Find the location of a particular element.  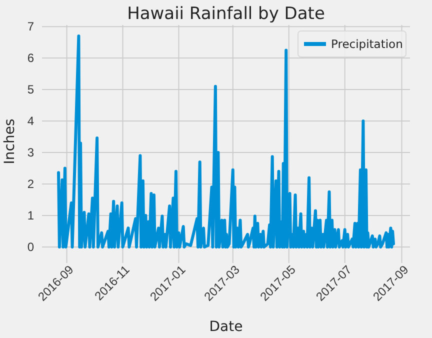

y-tick-label: 1 is located at coordinates (30, 215).